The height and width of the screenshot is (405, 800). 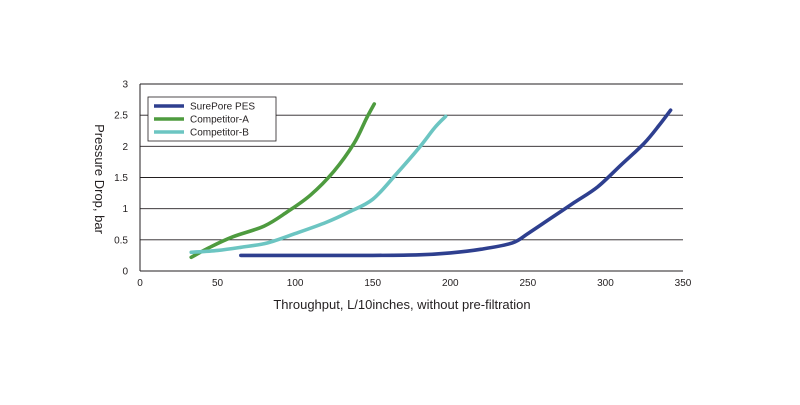 What do you see at coordinates (683, 283) in the screenshot?
I see `x-tick-label-350: 350` at bounding box center [683, 283].